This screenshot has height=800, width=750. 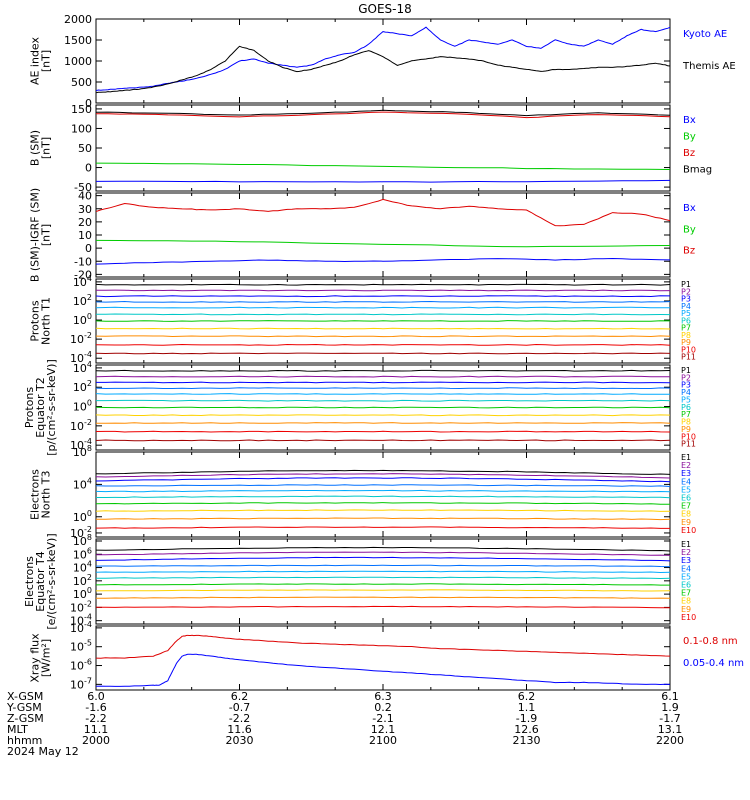 I want to click on y-tick-label: 10, so click(x=85, y=235).